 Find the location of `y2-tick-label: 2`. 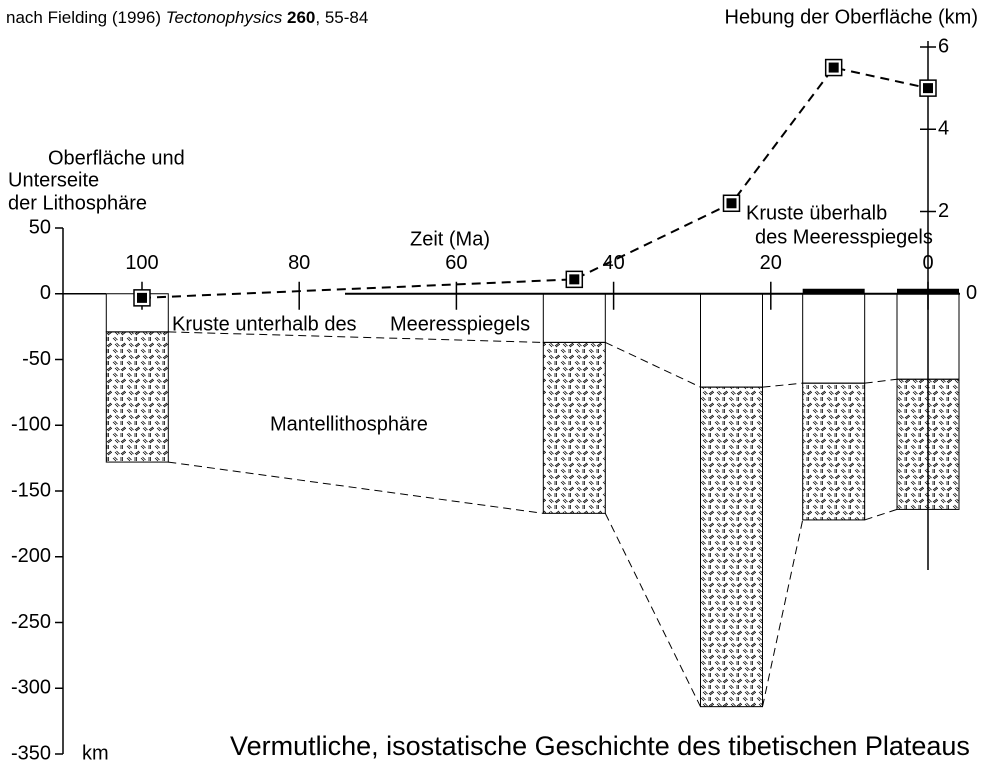

y2-tick-label: 2 is located at coordinates (943, 211).